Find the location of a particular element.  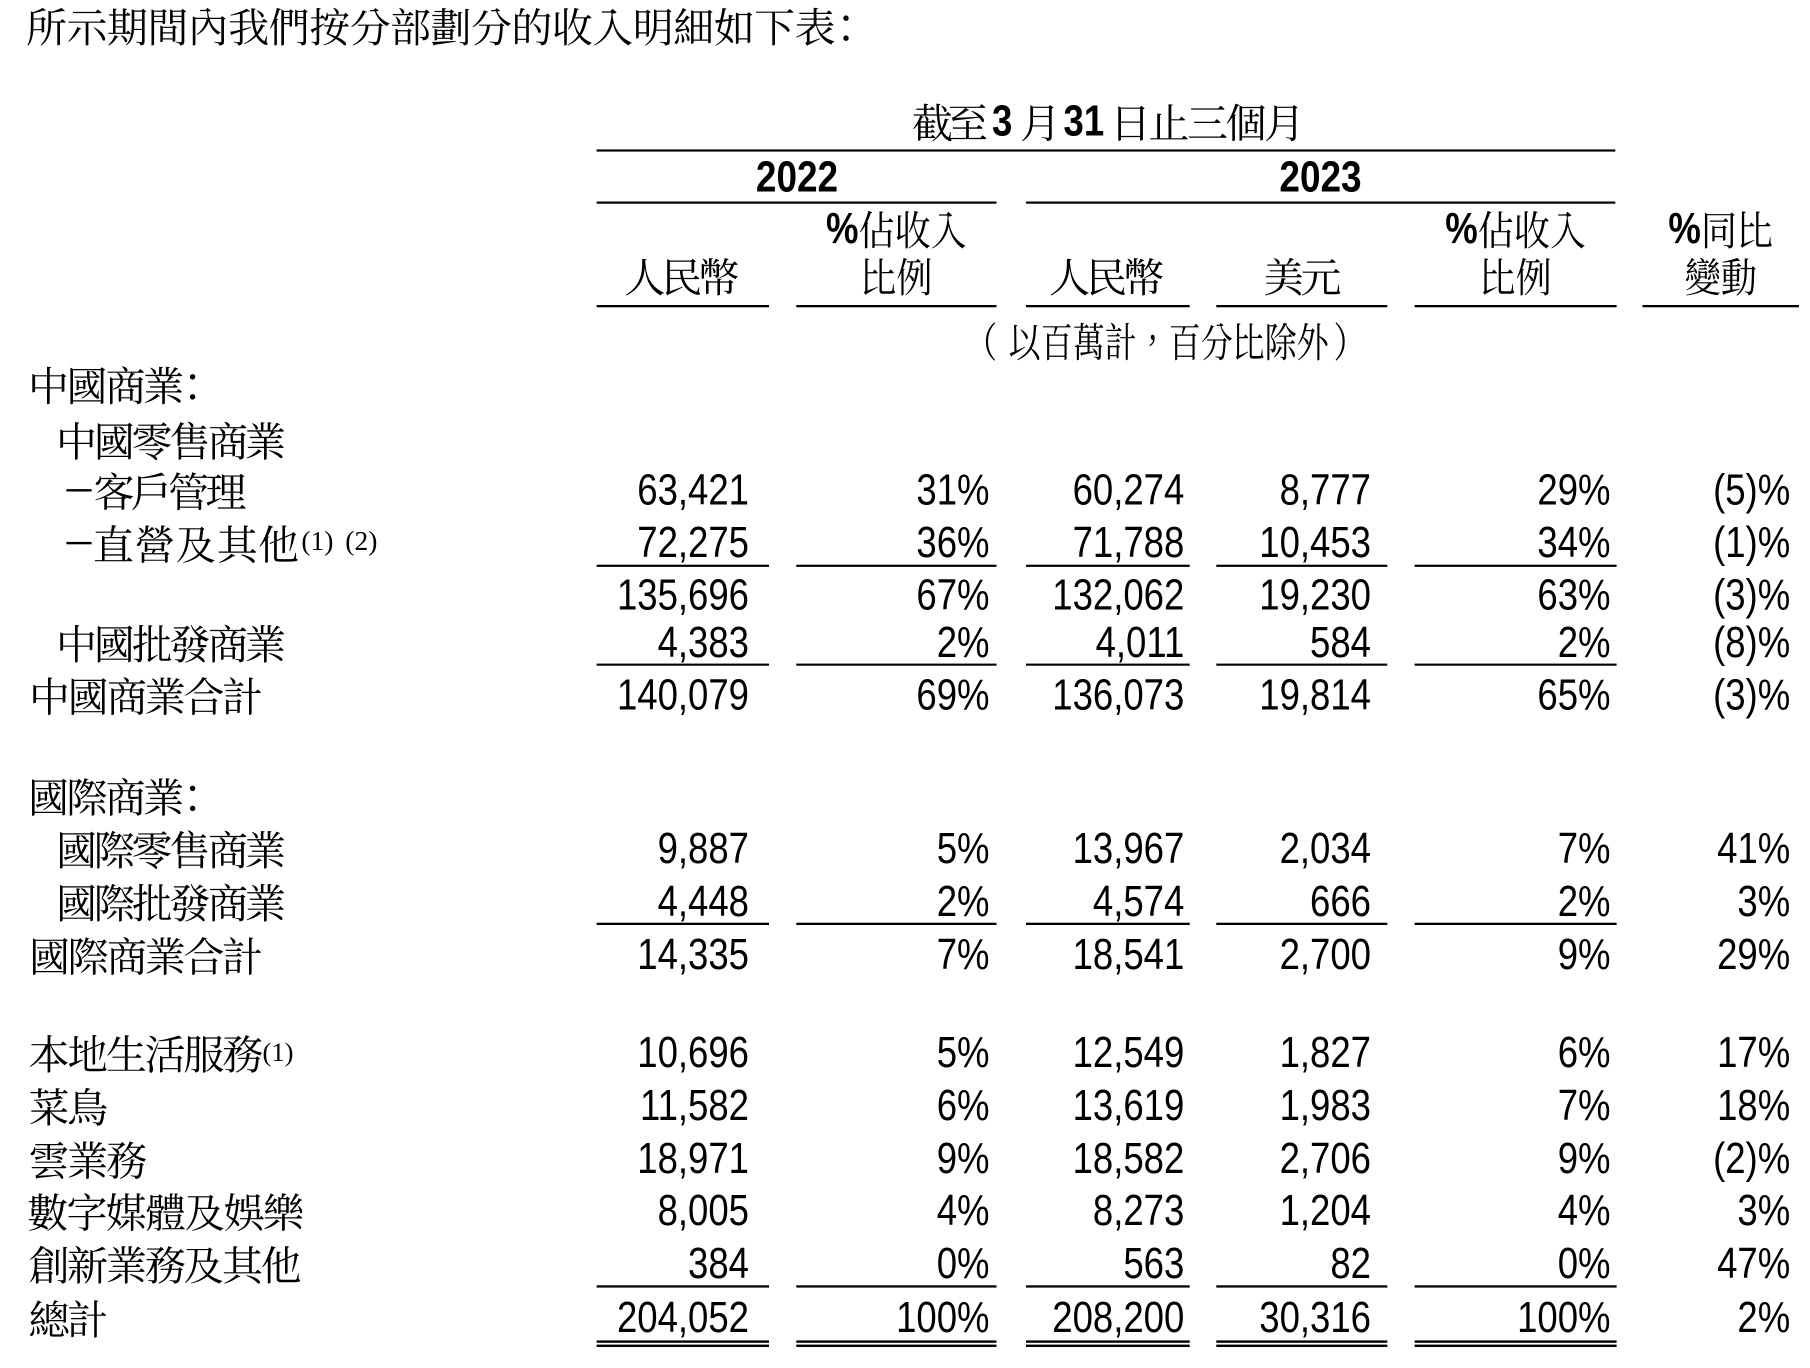

svg-text: 47% is located at coordinates (1753, 1263).